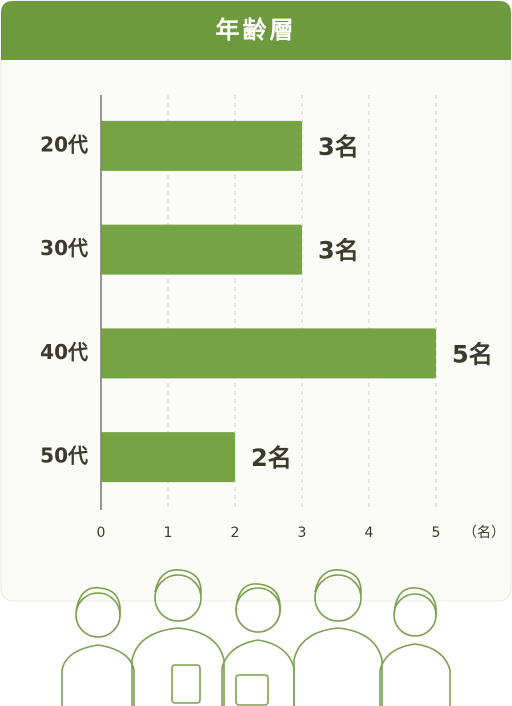 The image size is (512, 706). I want to click on value-label: 5名, so click(472, 354).